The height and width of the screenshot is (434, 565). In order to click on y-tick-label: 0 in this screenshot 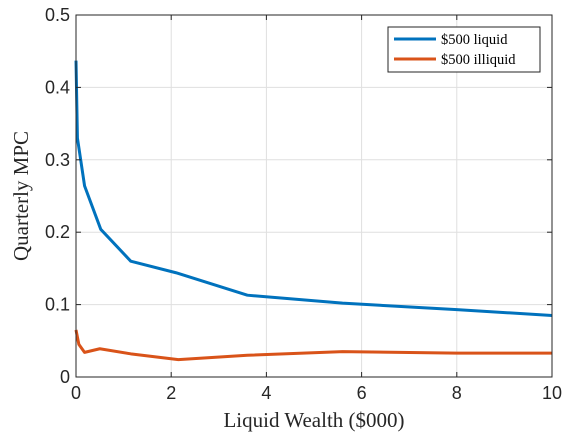, I will do `click(65, 377)`.